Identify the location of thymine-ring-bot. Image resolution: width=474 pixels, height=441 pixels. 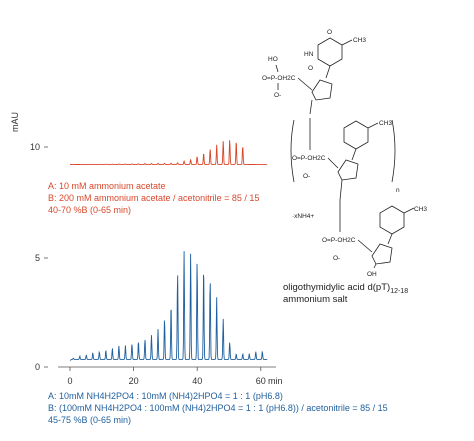
(392, 220).